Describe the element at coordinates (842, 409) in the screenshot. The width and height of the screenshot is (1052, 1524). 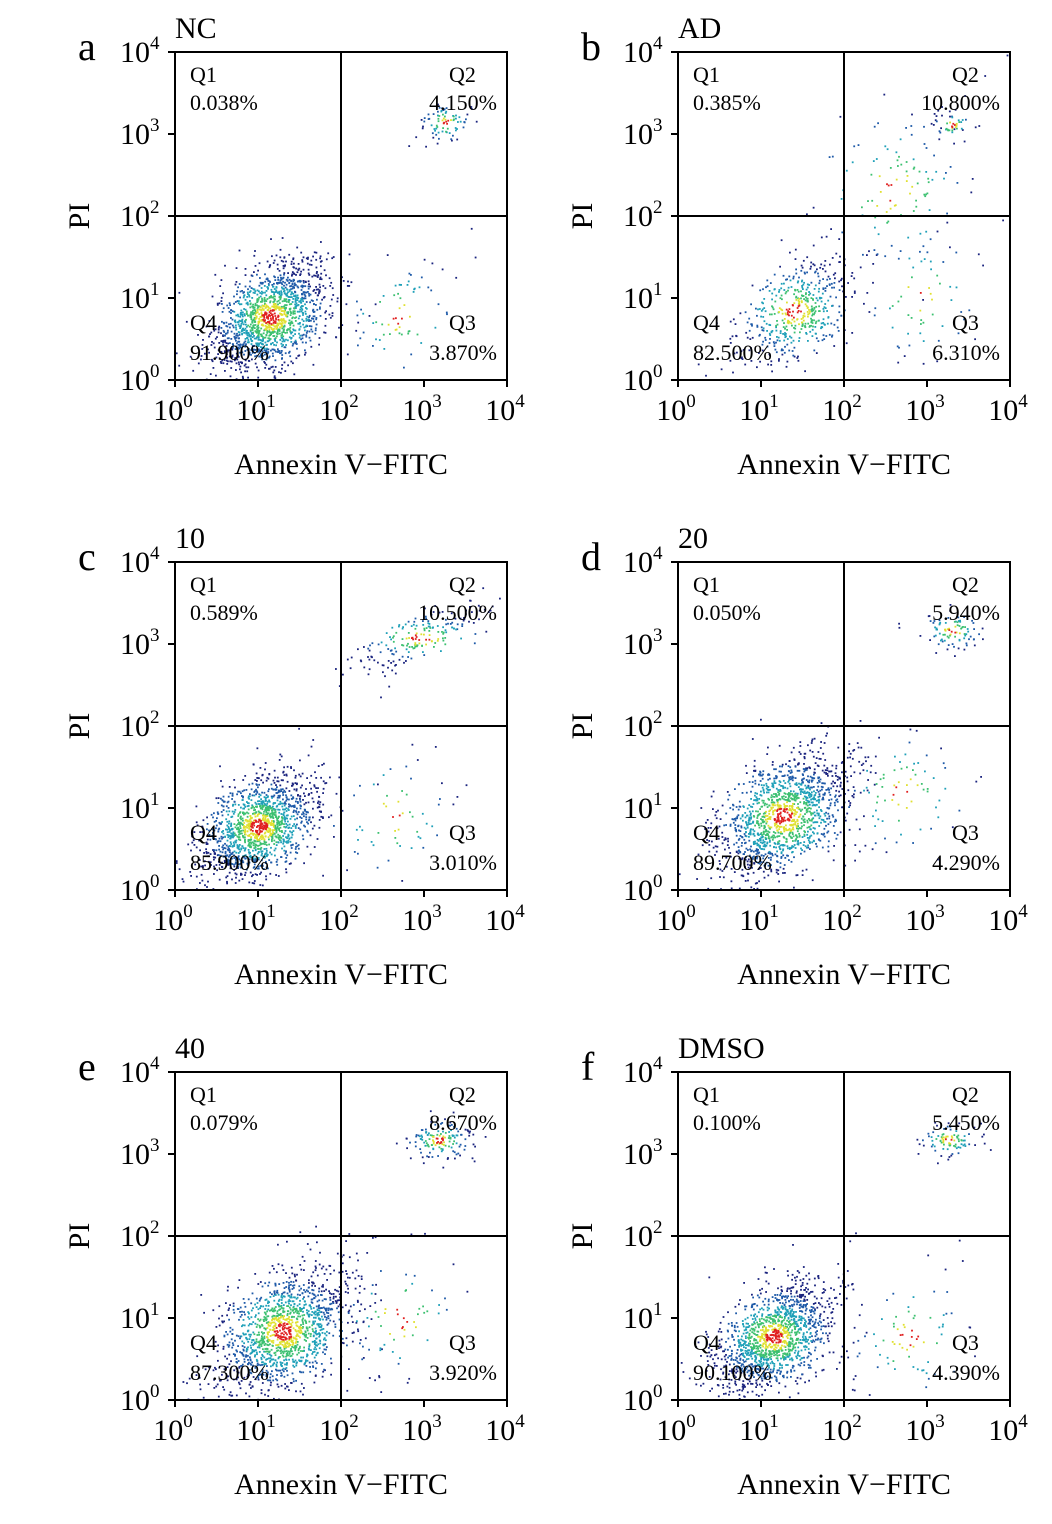
I see `x-tick-label: 102` at that location.